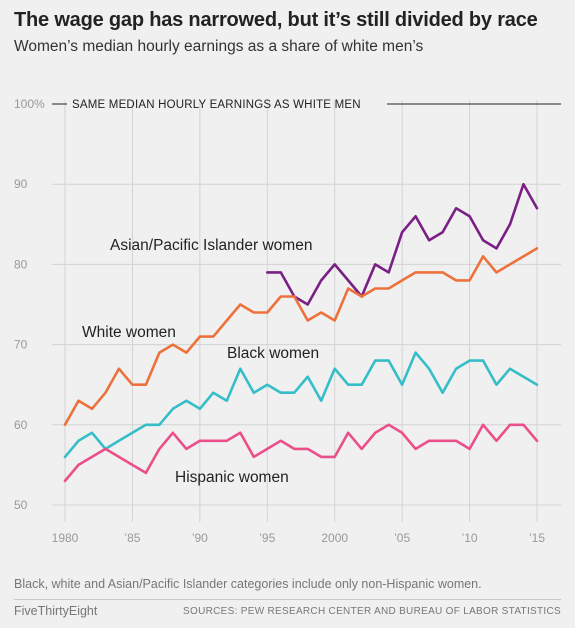 The image size is (575, 628). What do you see at coordinates (334, 538) in the screenshot?
I see `x-tick-label: 2000` at bounding box center [334, 538].